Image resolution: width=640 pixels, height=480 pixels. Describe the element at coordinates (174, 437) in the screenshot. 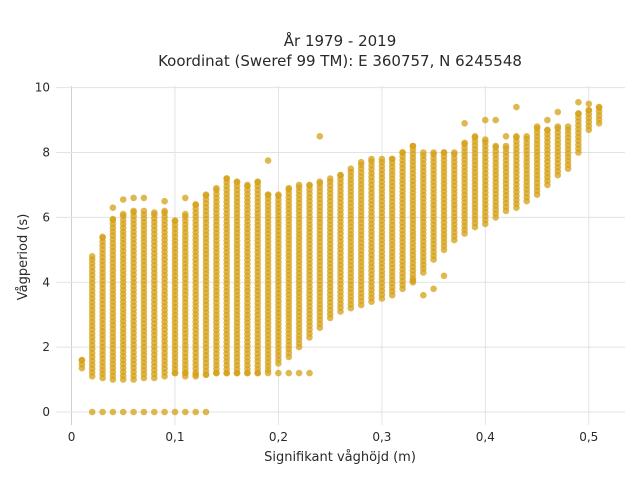

I see `x-tick-label: 0,1` at that location.